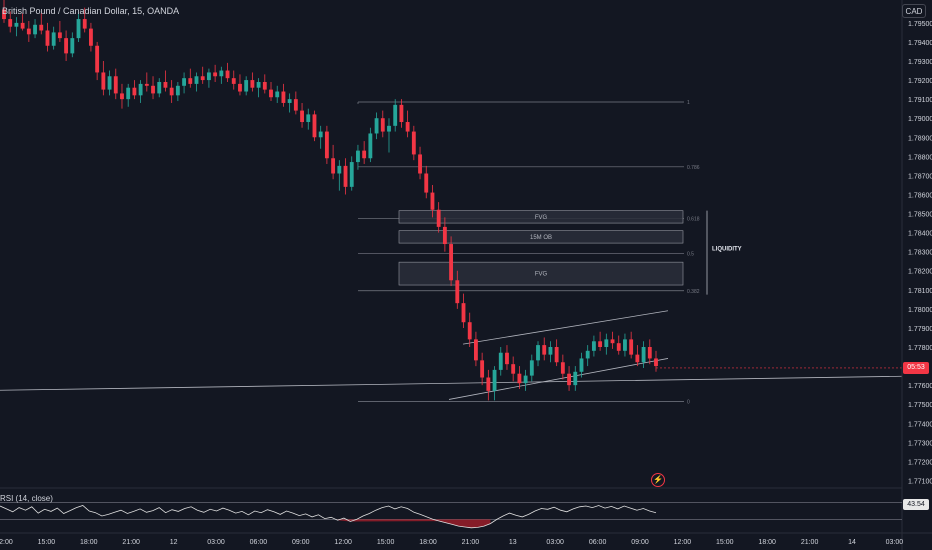 This screenshot has height=550, width=932. Describe the element at coordinates (541, 248) in the screenshot. I see `zone-boxes: FVG 15M OB FVG` at that location.